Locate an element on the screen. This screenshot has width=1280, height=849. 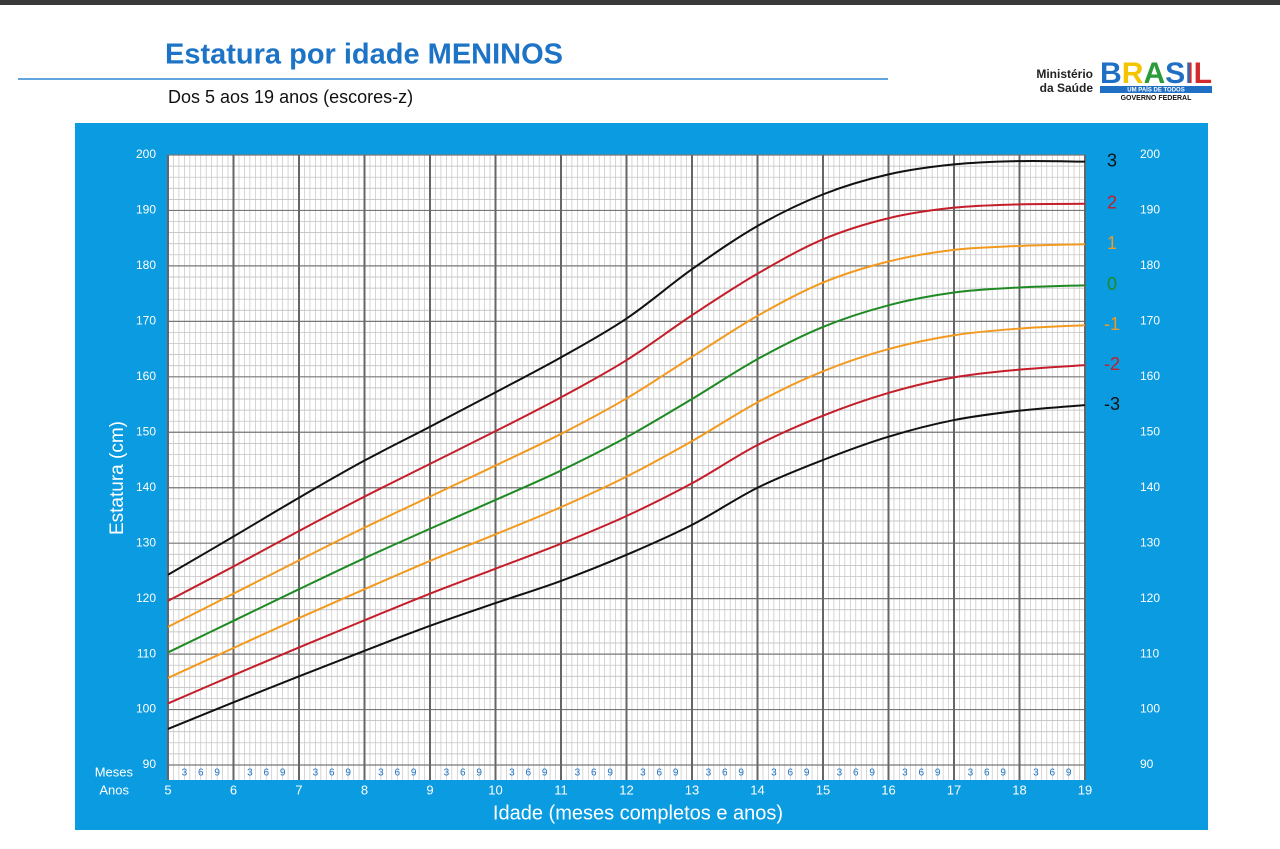
logo-strip is located at coordinates (1156, 89).